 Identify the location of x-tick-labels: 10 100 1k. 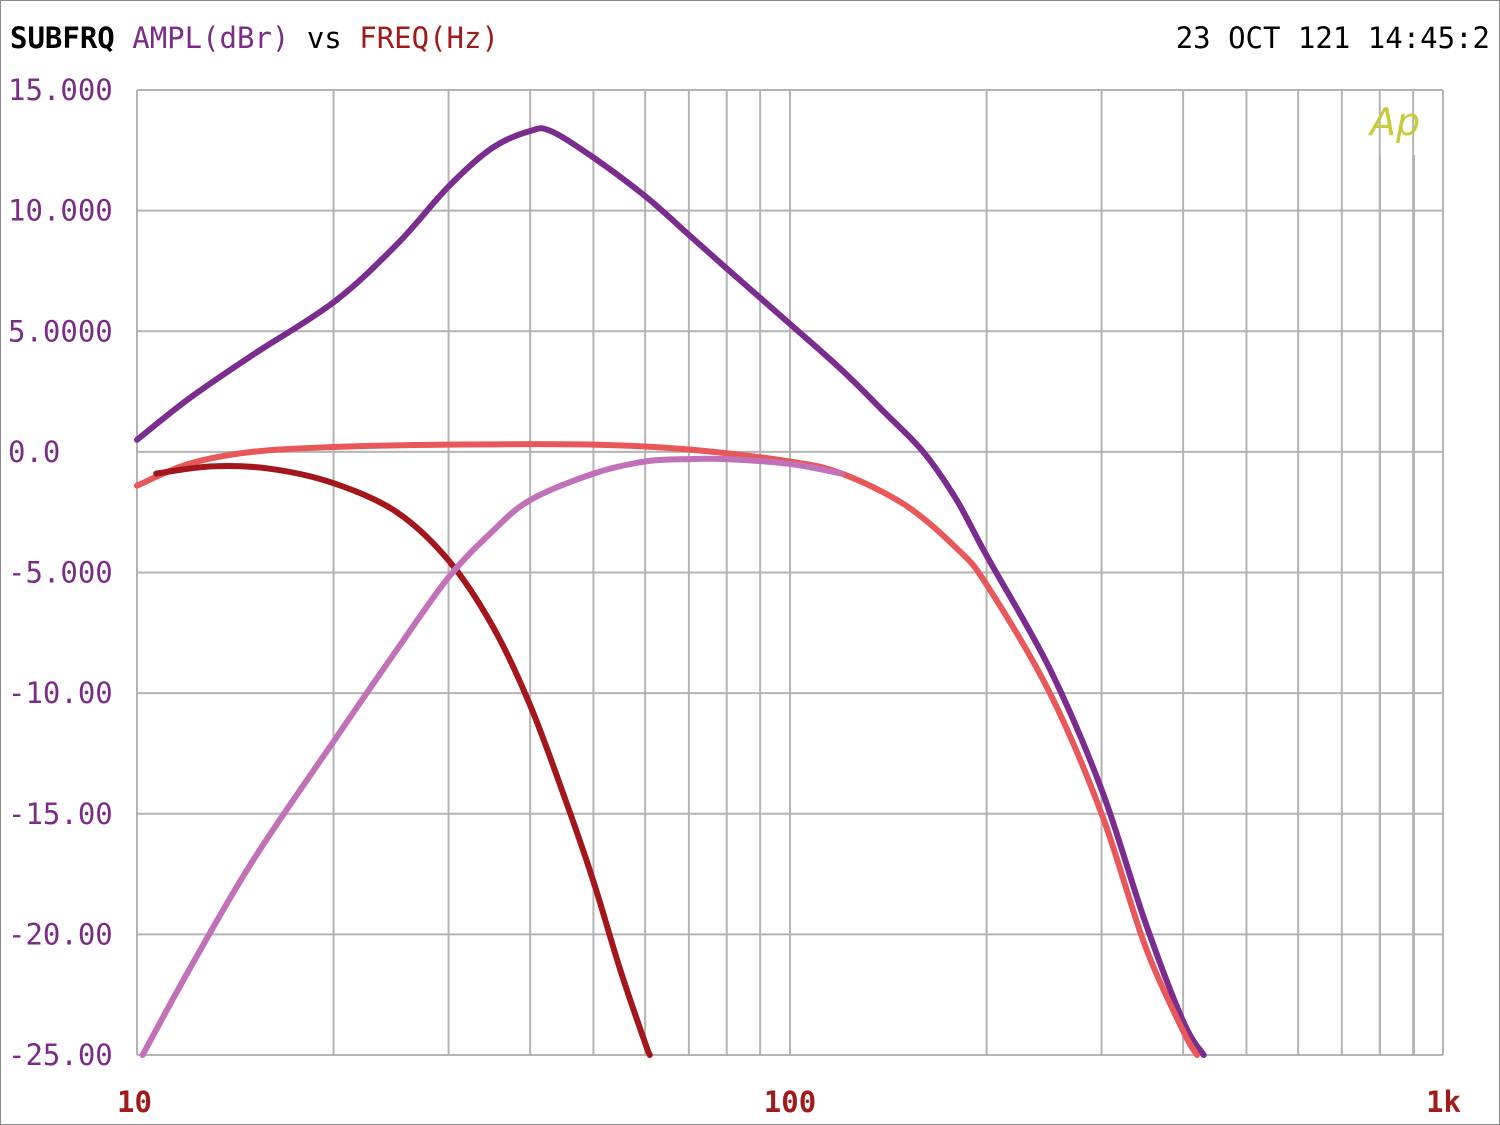
(789, 1102).